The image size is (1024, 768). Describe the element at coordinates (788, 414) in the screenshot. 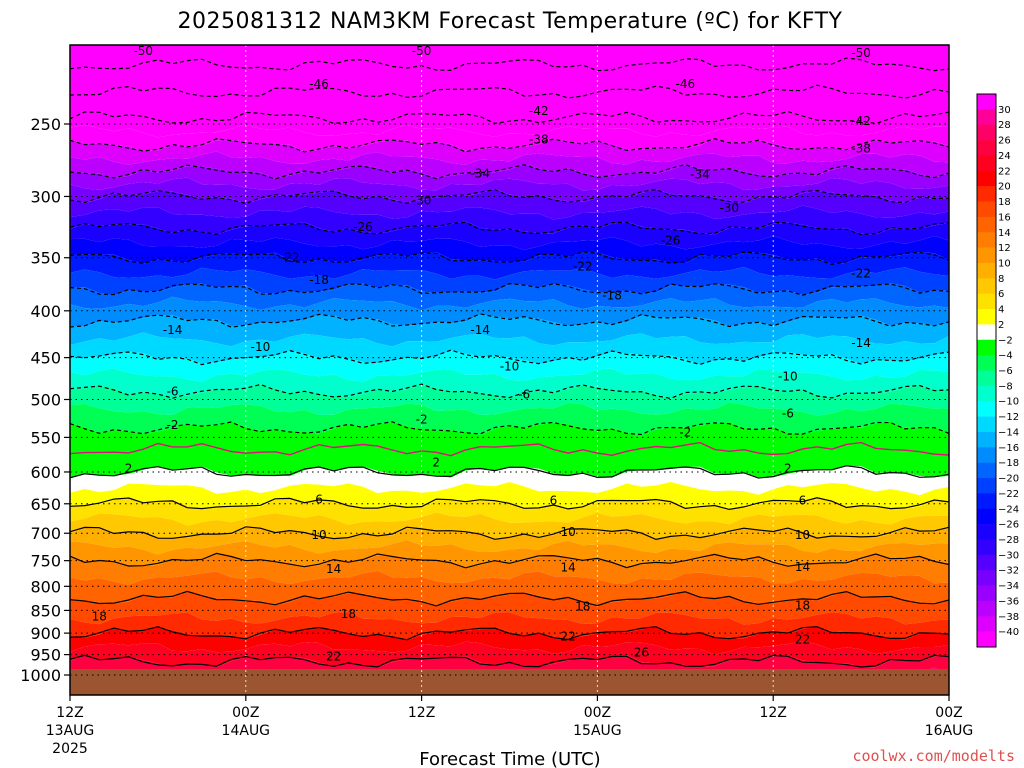

I see `contour-label: -6` at that location.